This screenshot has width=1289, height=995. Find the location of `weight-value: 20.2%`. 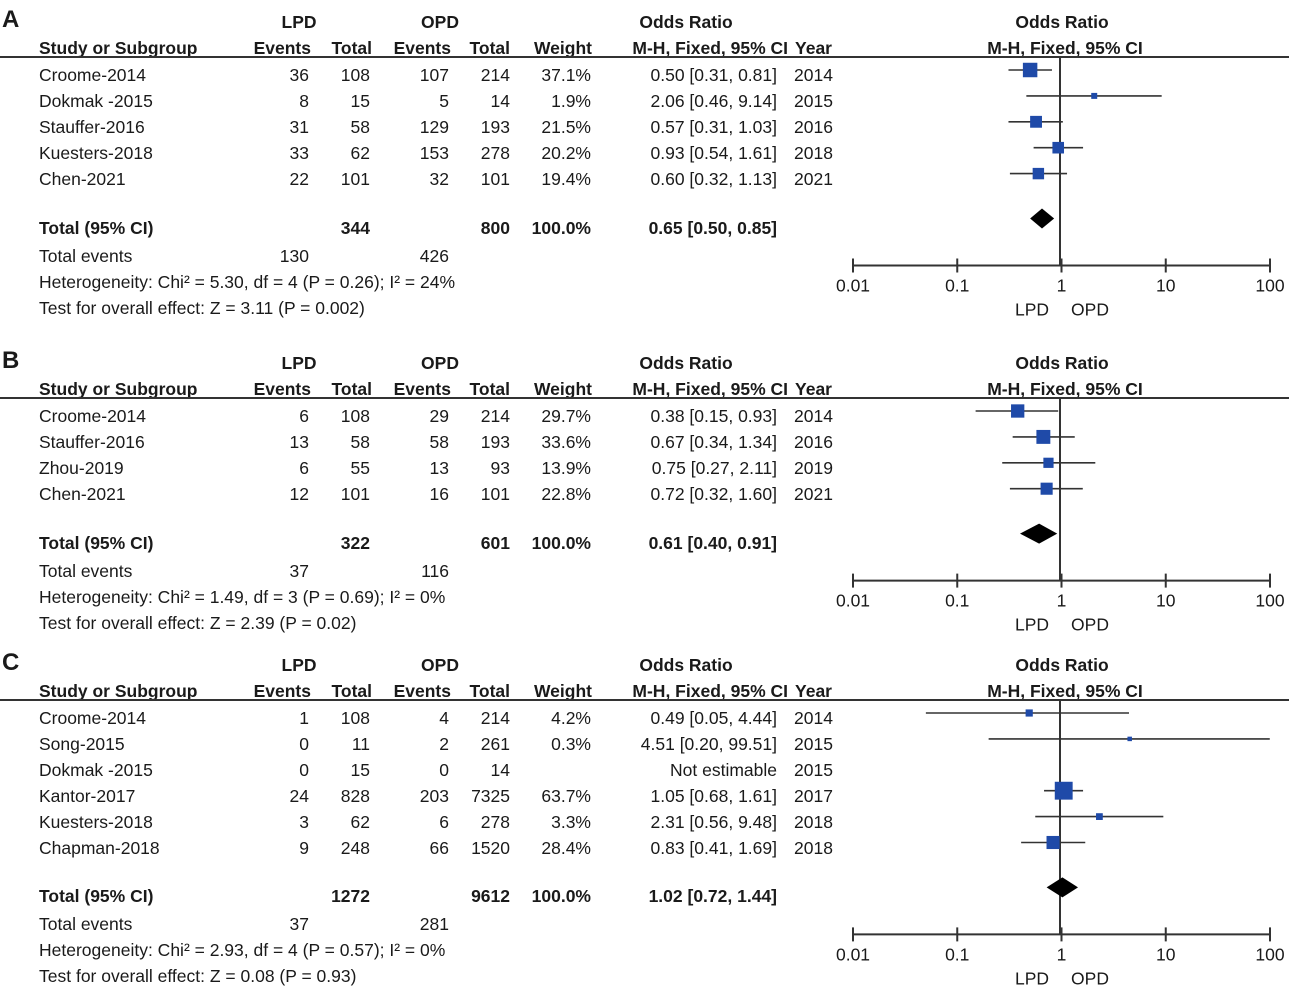

weight-value: 20.2% is located at coordinates (566, 152).